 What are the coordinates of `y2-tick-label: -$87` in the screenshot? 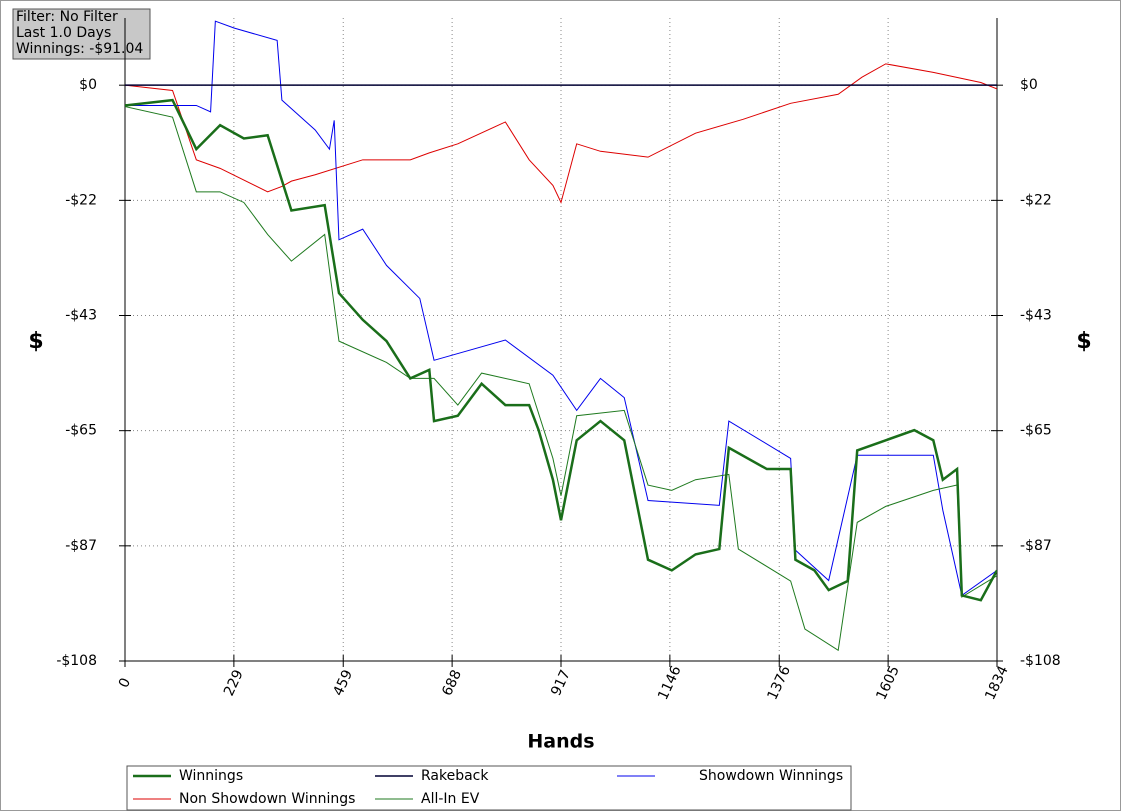 It's located at (1036, 546).